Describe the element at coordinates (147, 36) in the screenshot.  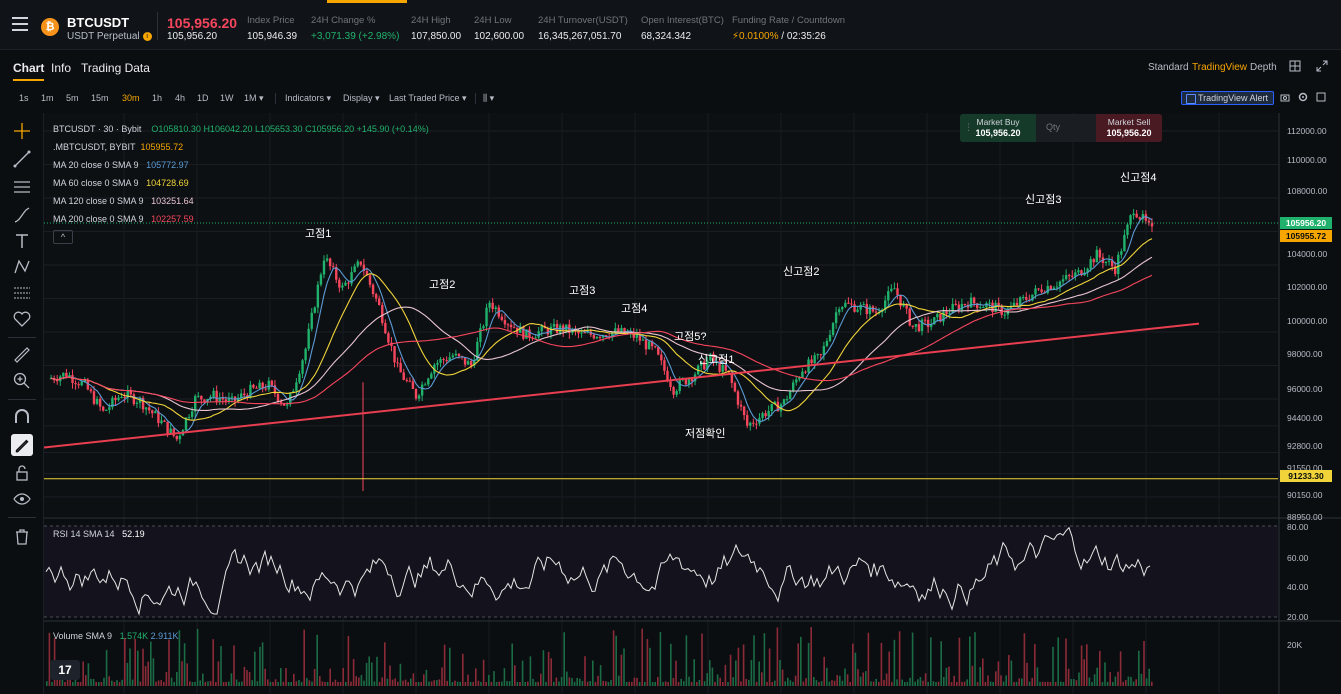
I see `info-icon: i` at that location.